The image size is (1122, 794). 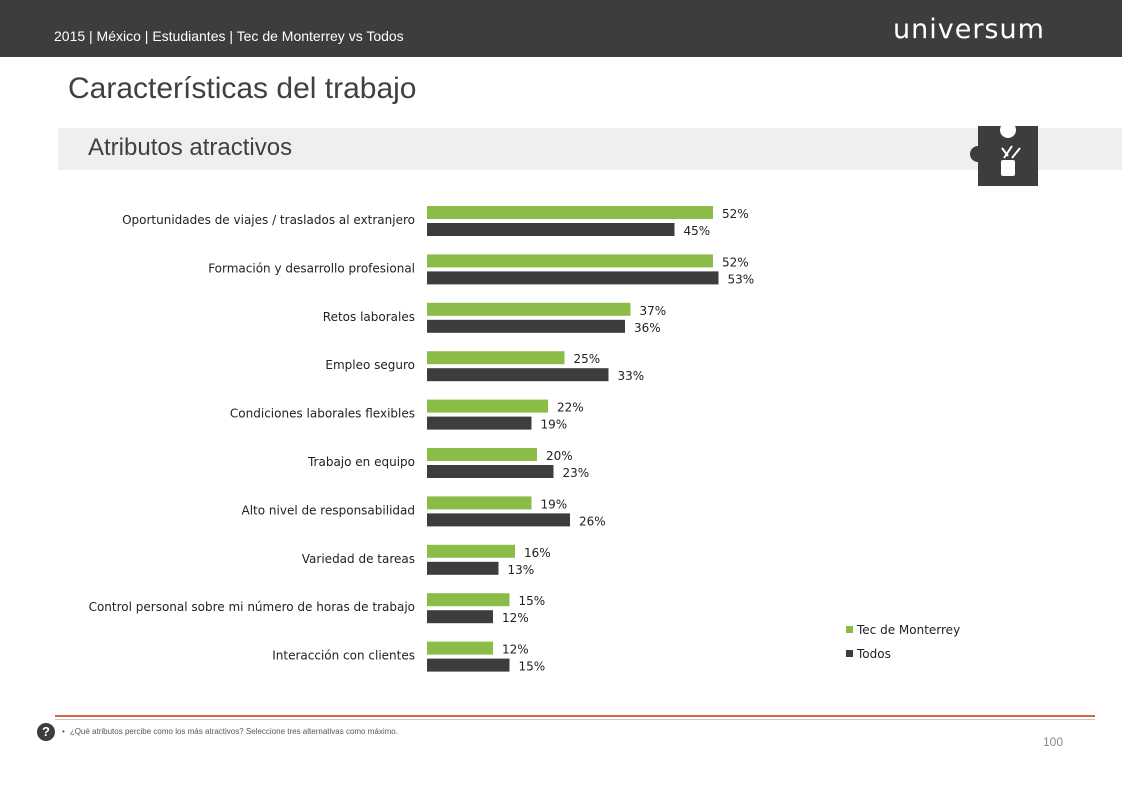 What do you see at coordinates (653, 311) in the screenshot?
I see `data-label: 37%` at bounding box center [653, 311].